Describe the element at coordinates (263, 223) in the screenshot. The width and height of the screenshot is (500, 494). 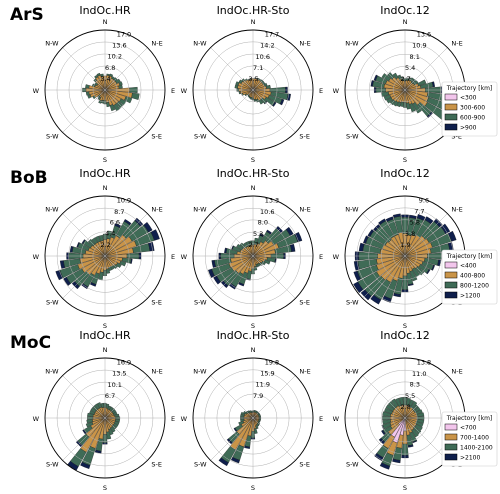
I see `radial-tick-label: 8.0` at that location.